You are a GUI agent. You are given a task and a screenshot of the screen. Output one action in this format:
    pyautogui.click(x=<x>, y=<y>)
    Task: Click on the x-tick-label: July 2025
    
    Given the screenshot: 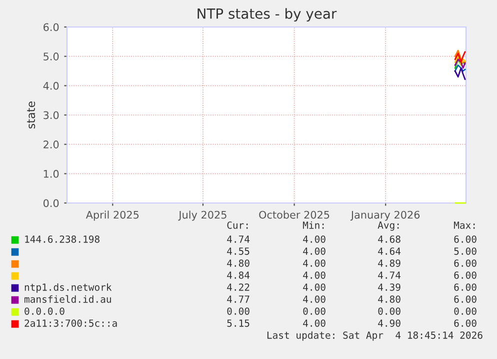 What is the action you would take?
    pyautogui.click(x=202, y=215)
    